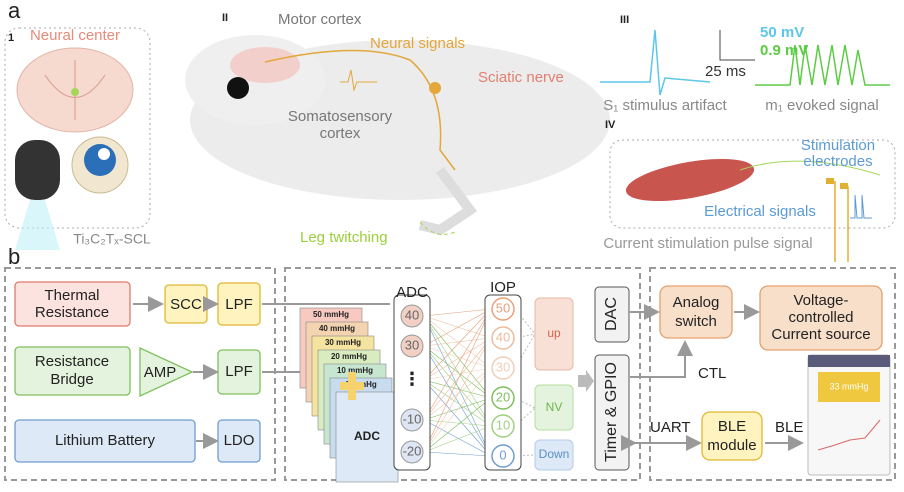 The image size is (904, 492). What do you see at coordinates (331, 314) in the screenshot?
I see `sheet-label: 50 mmHg` at bounding box center [331, 314].